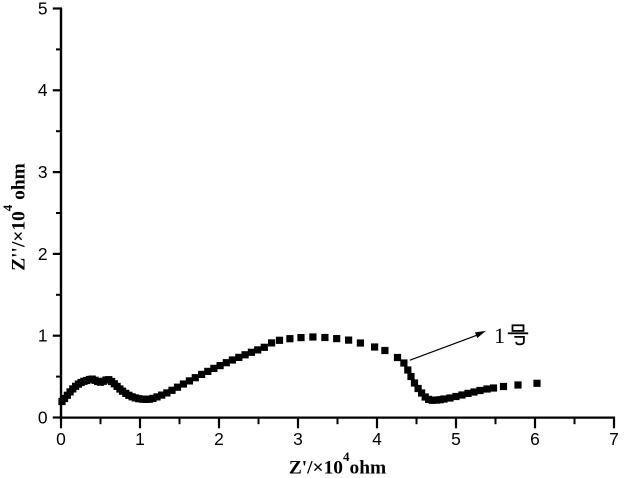 The image size is (629, 478). I want to click on svg-text: 7, so click(614, 439).